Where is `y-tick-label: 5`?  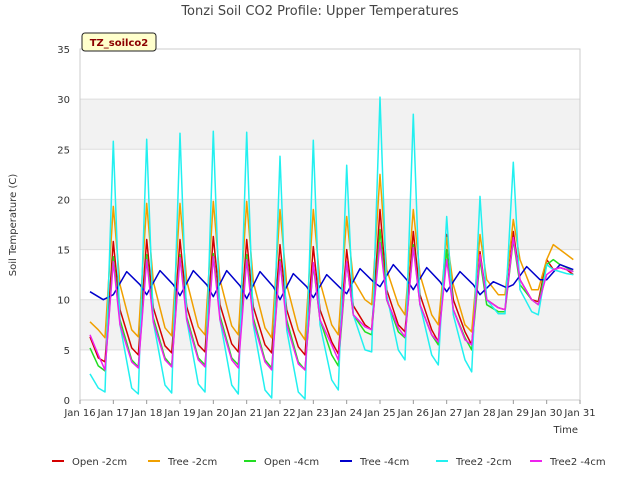
y-tick-label: 5 is located at coordinates (67, 351).